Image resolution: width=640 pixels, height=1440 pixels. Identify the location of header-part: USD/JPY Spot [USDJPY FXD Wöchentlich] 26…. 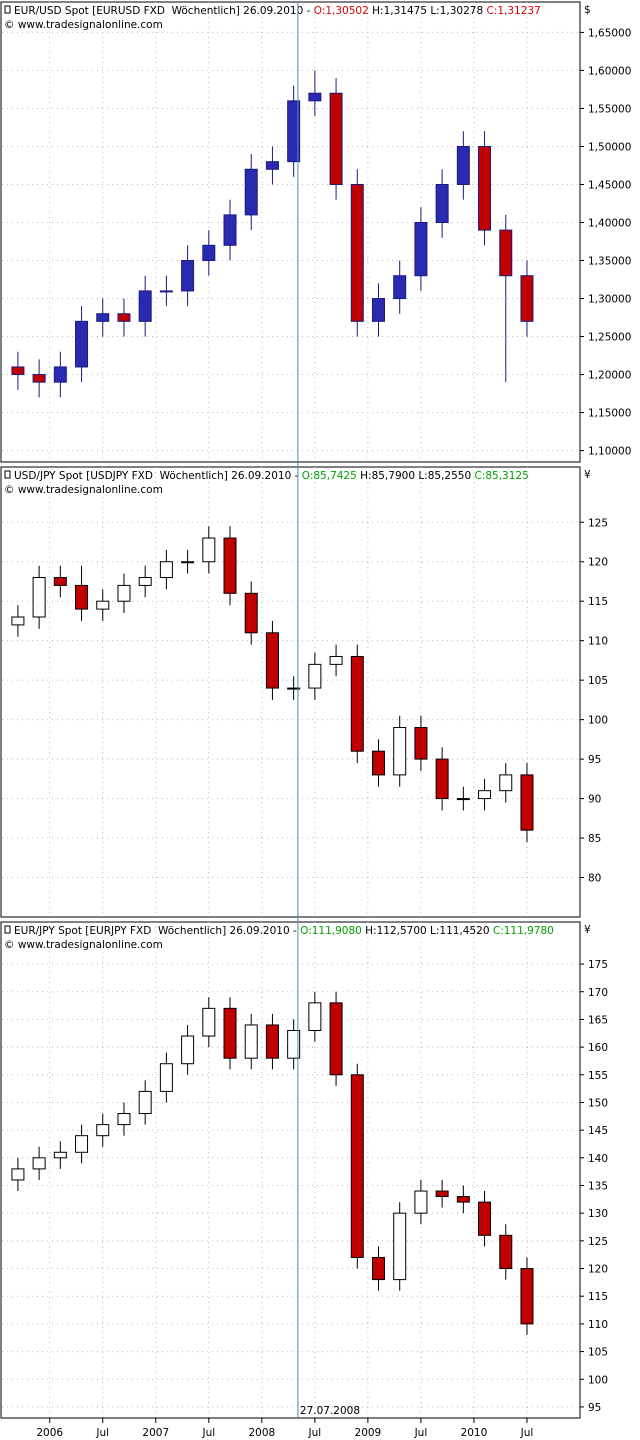
(158, 476).